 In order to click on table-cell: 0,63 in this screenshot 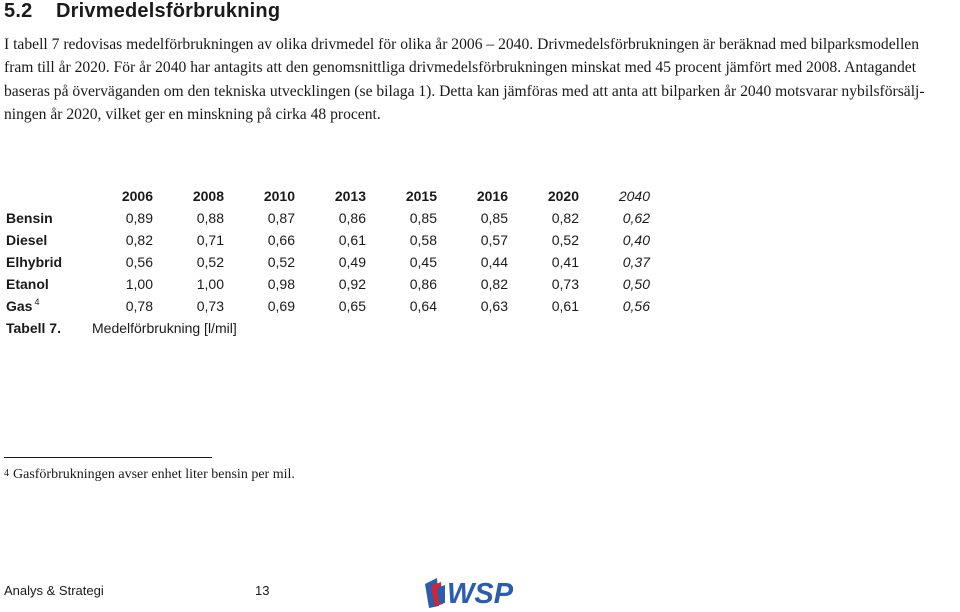, I will do `click(494, 306)`.